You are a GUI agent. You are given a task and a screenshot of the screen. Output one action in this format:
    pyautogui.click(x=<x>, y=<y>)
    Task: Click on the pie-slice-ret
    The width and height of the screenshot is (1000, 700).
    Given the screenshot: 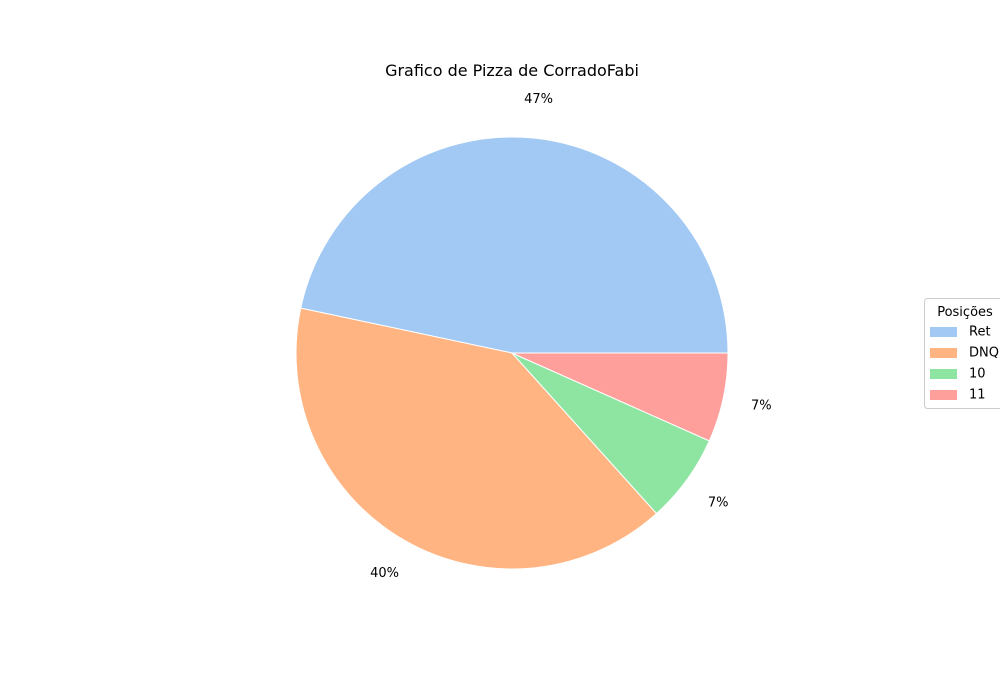 What is the action you would take?
    pyautogui.click(x=514, y=245)
    